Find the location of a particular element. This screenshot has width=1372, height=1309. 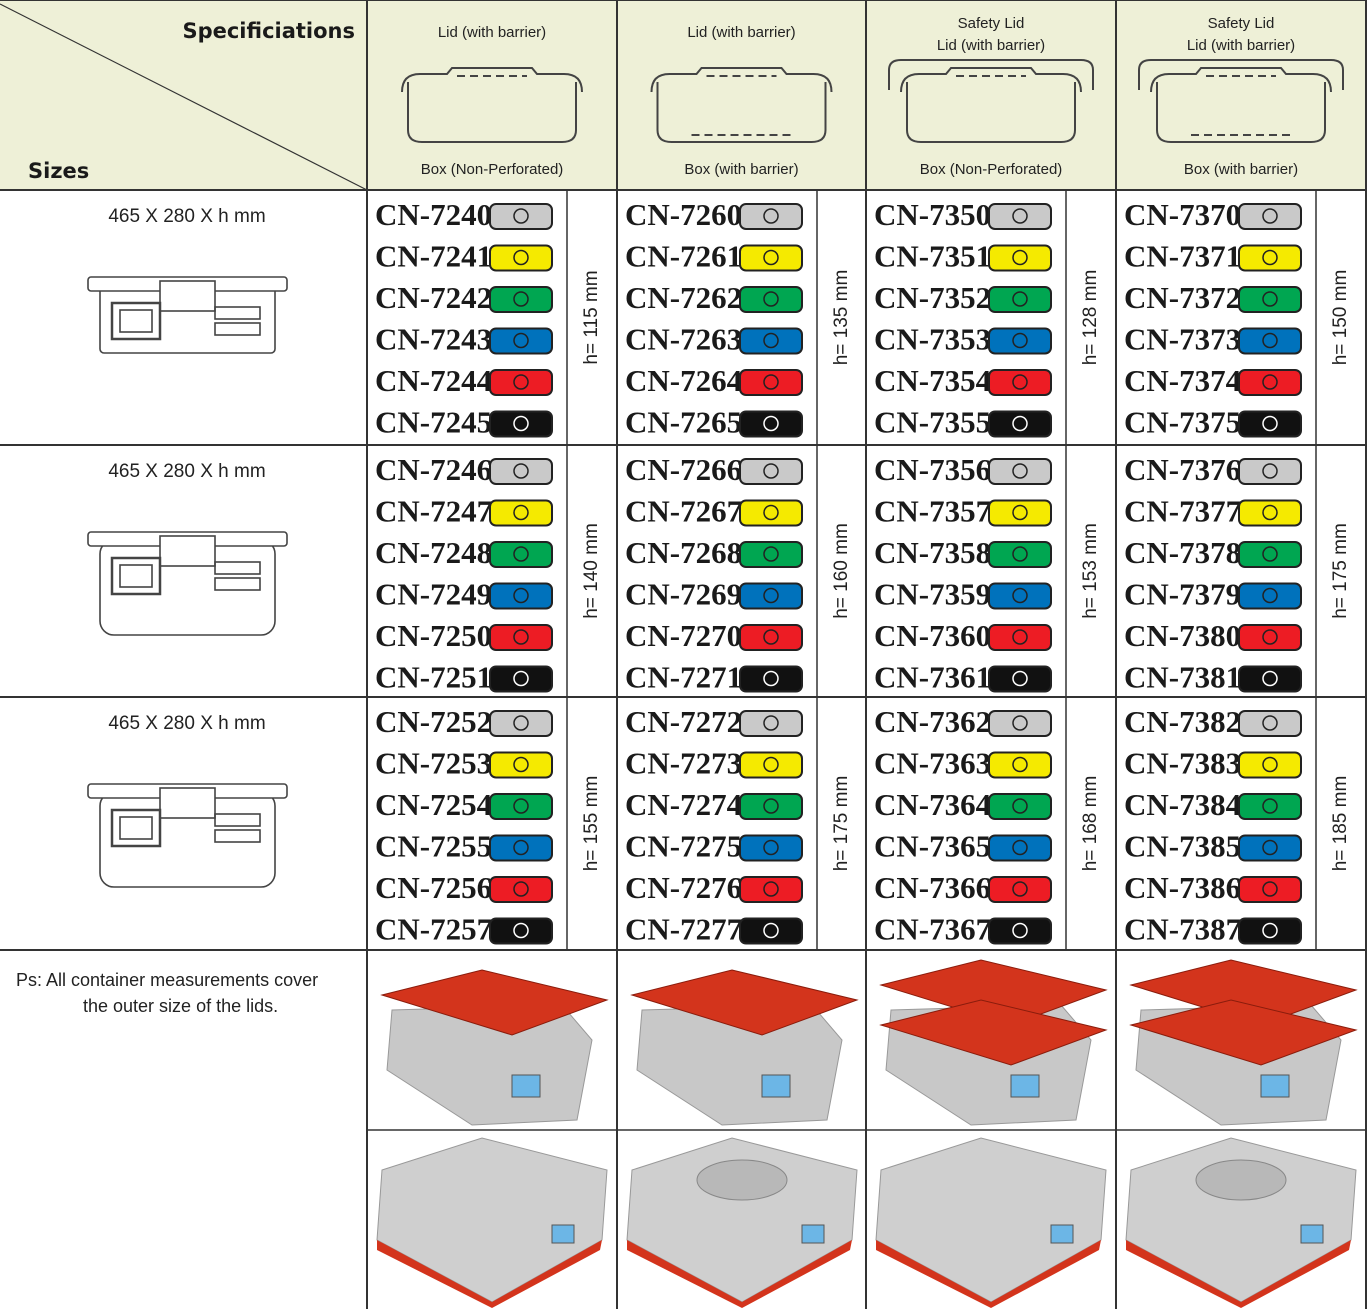

product-code: CN-7353 is located at coordinates (932, 339).